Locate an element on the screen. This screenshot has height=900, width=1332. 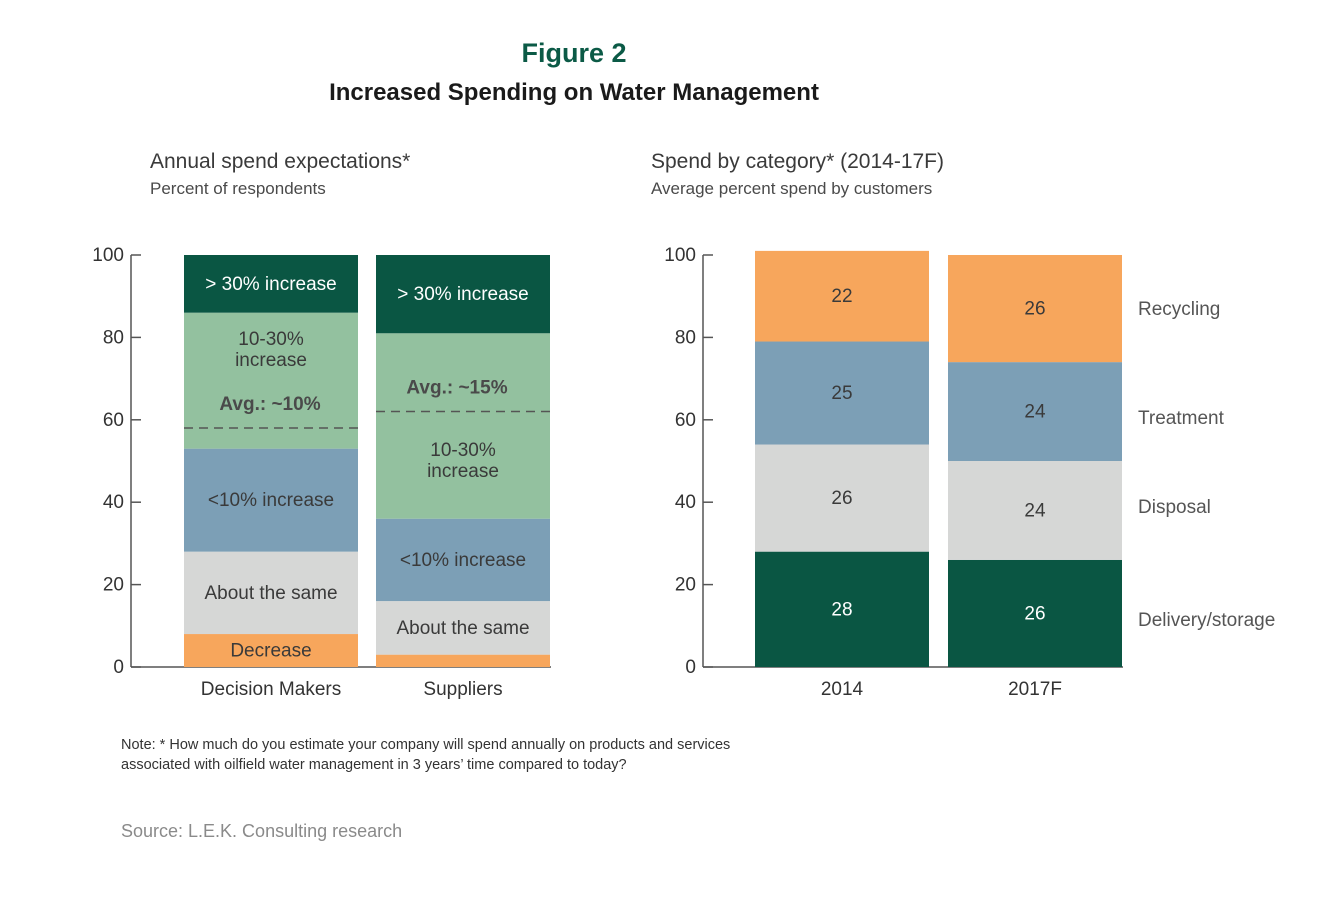
right-category-label: 2014 is located at coordinates (842, 689).